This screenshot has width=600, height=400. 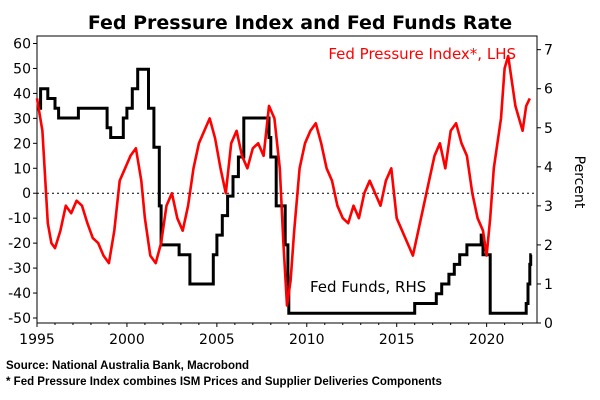 What do you see at coordinates (22, 119) in the screenshot?
I see `left-tick-label: 30` at bounding box center [22, 119].